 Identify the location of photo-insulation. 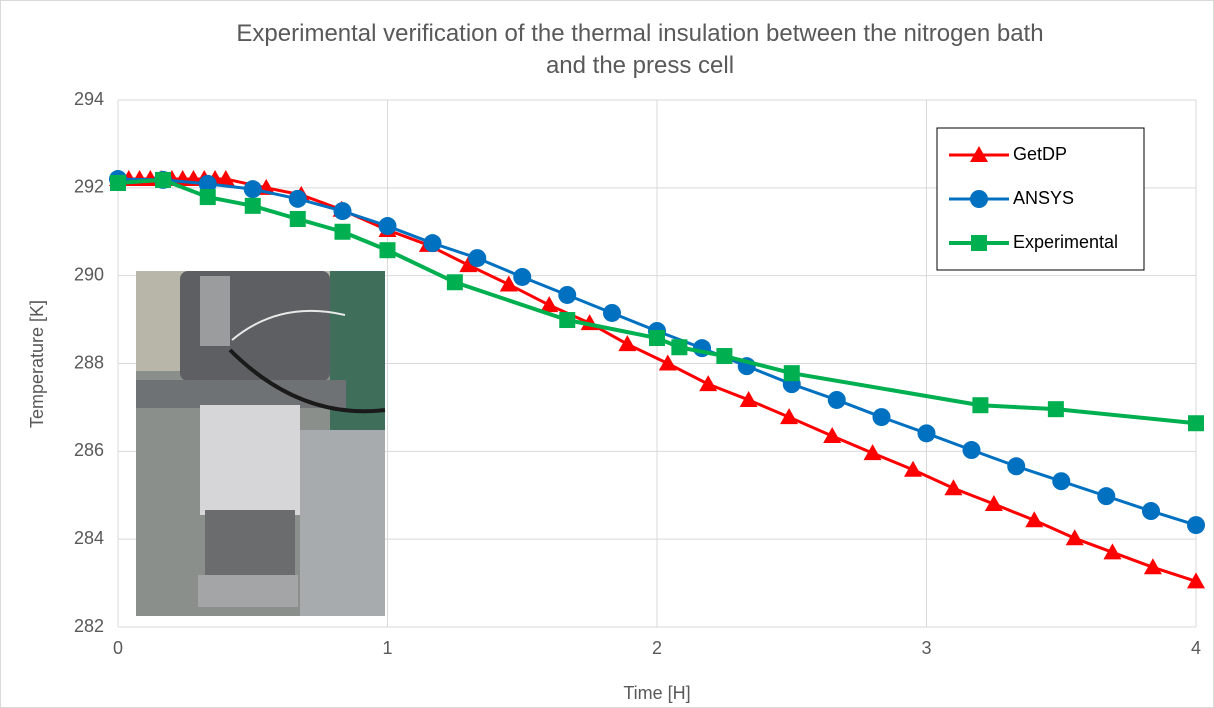
(250, 460).